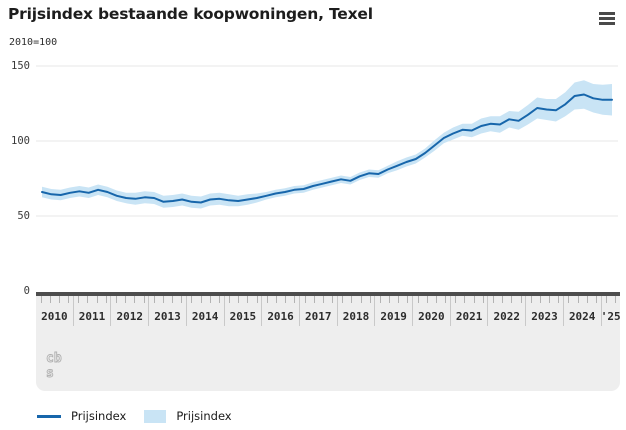 This screenshot has height=430, width=626. I want to click on timeline-year-label: 2016, so click(280, 316).